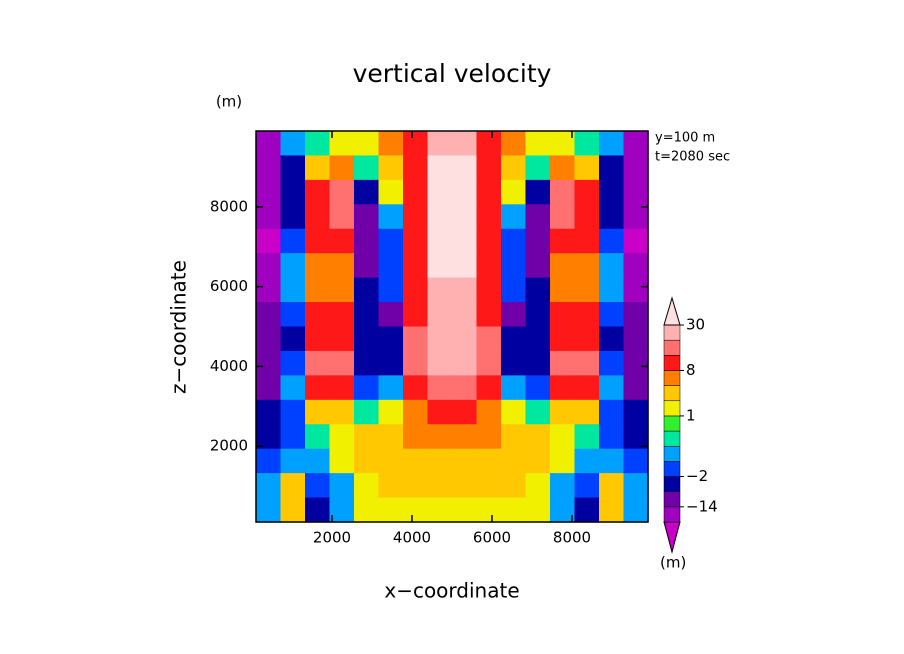 The height and width of the screenshot is (654, 904). I want to click on colorbar-extension, so click(672, 537).